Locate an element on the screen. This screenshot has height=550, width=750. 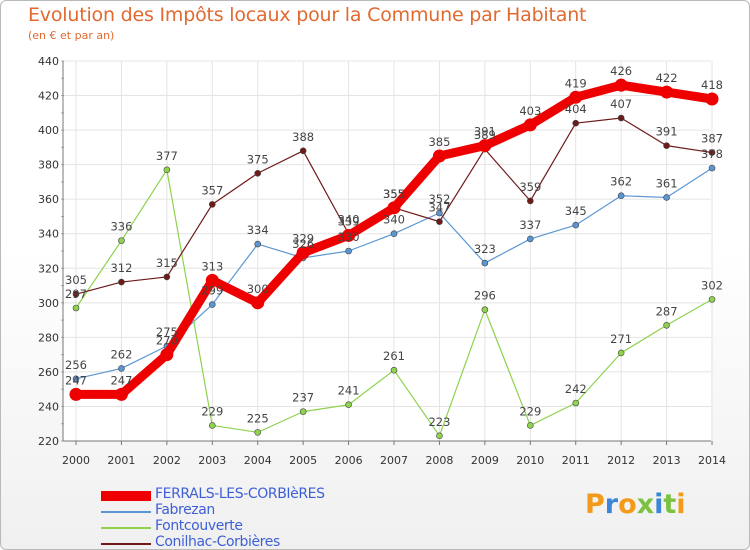
y-tick-label: 340 is located at coordinates (48, 234).